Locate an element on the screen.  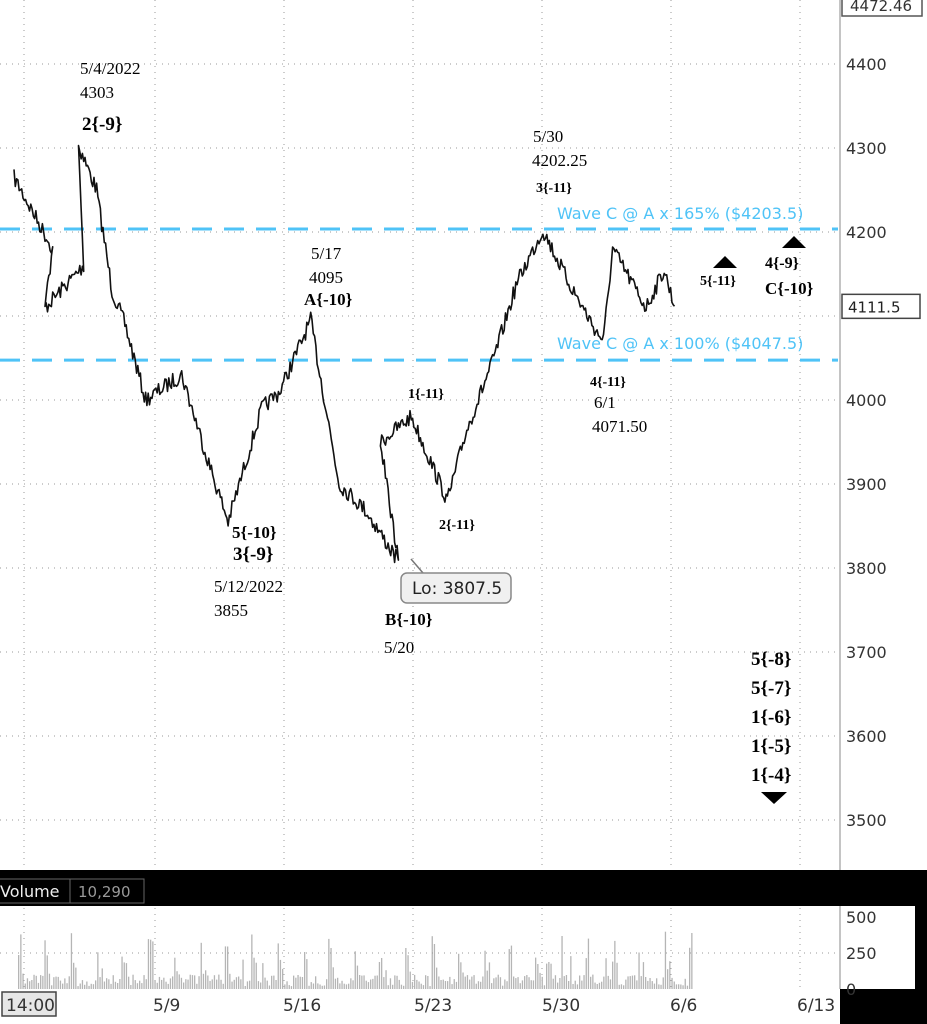
anno-price-3855: 3855 is located at coordinates (231, 610).